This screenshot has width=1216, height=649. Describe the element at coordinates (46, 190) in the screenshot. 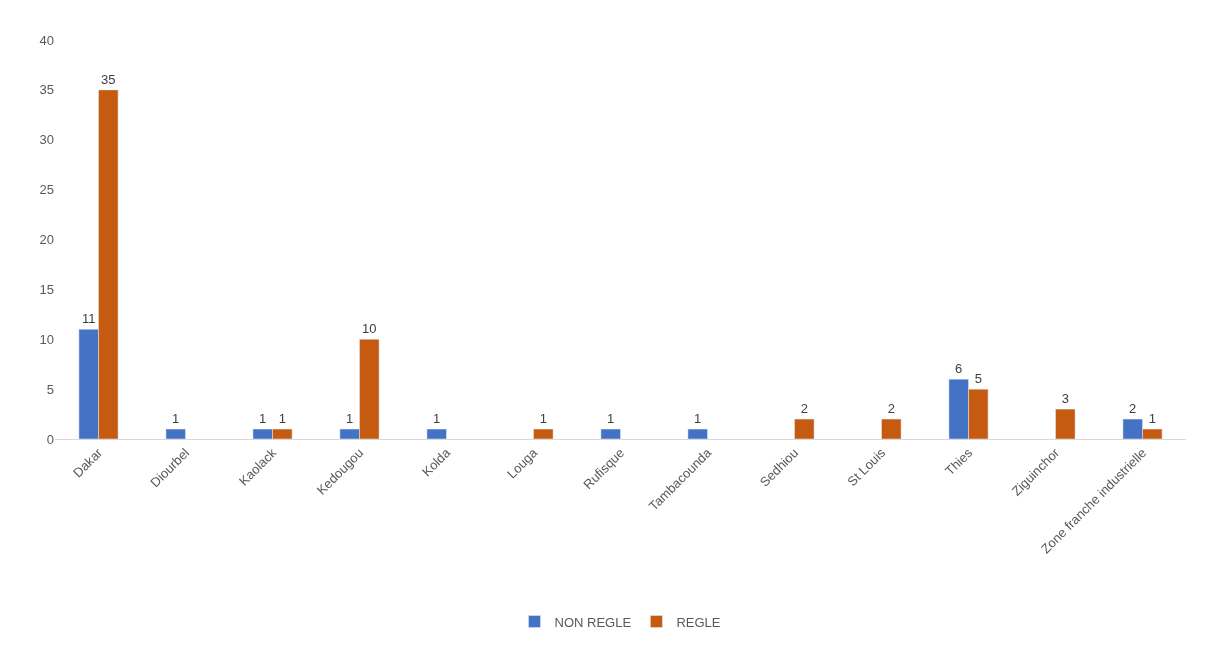

I see `y-tick-label: 25` at that location.